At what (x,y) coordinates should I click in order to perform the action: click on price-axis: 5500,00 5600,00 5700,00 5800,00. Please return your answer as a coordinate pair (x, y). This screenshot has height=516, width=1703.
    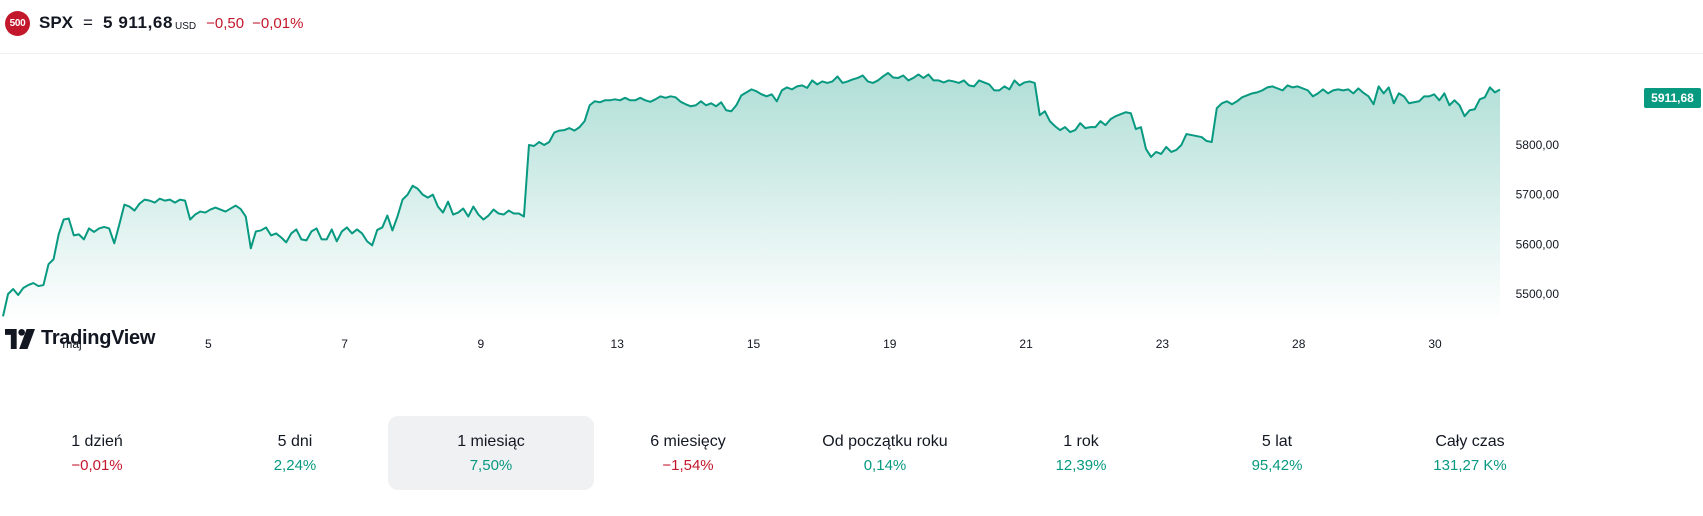
    Looking at the image, I should click on (1538, 219).